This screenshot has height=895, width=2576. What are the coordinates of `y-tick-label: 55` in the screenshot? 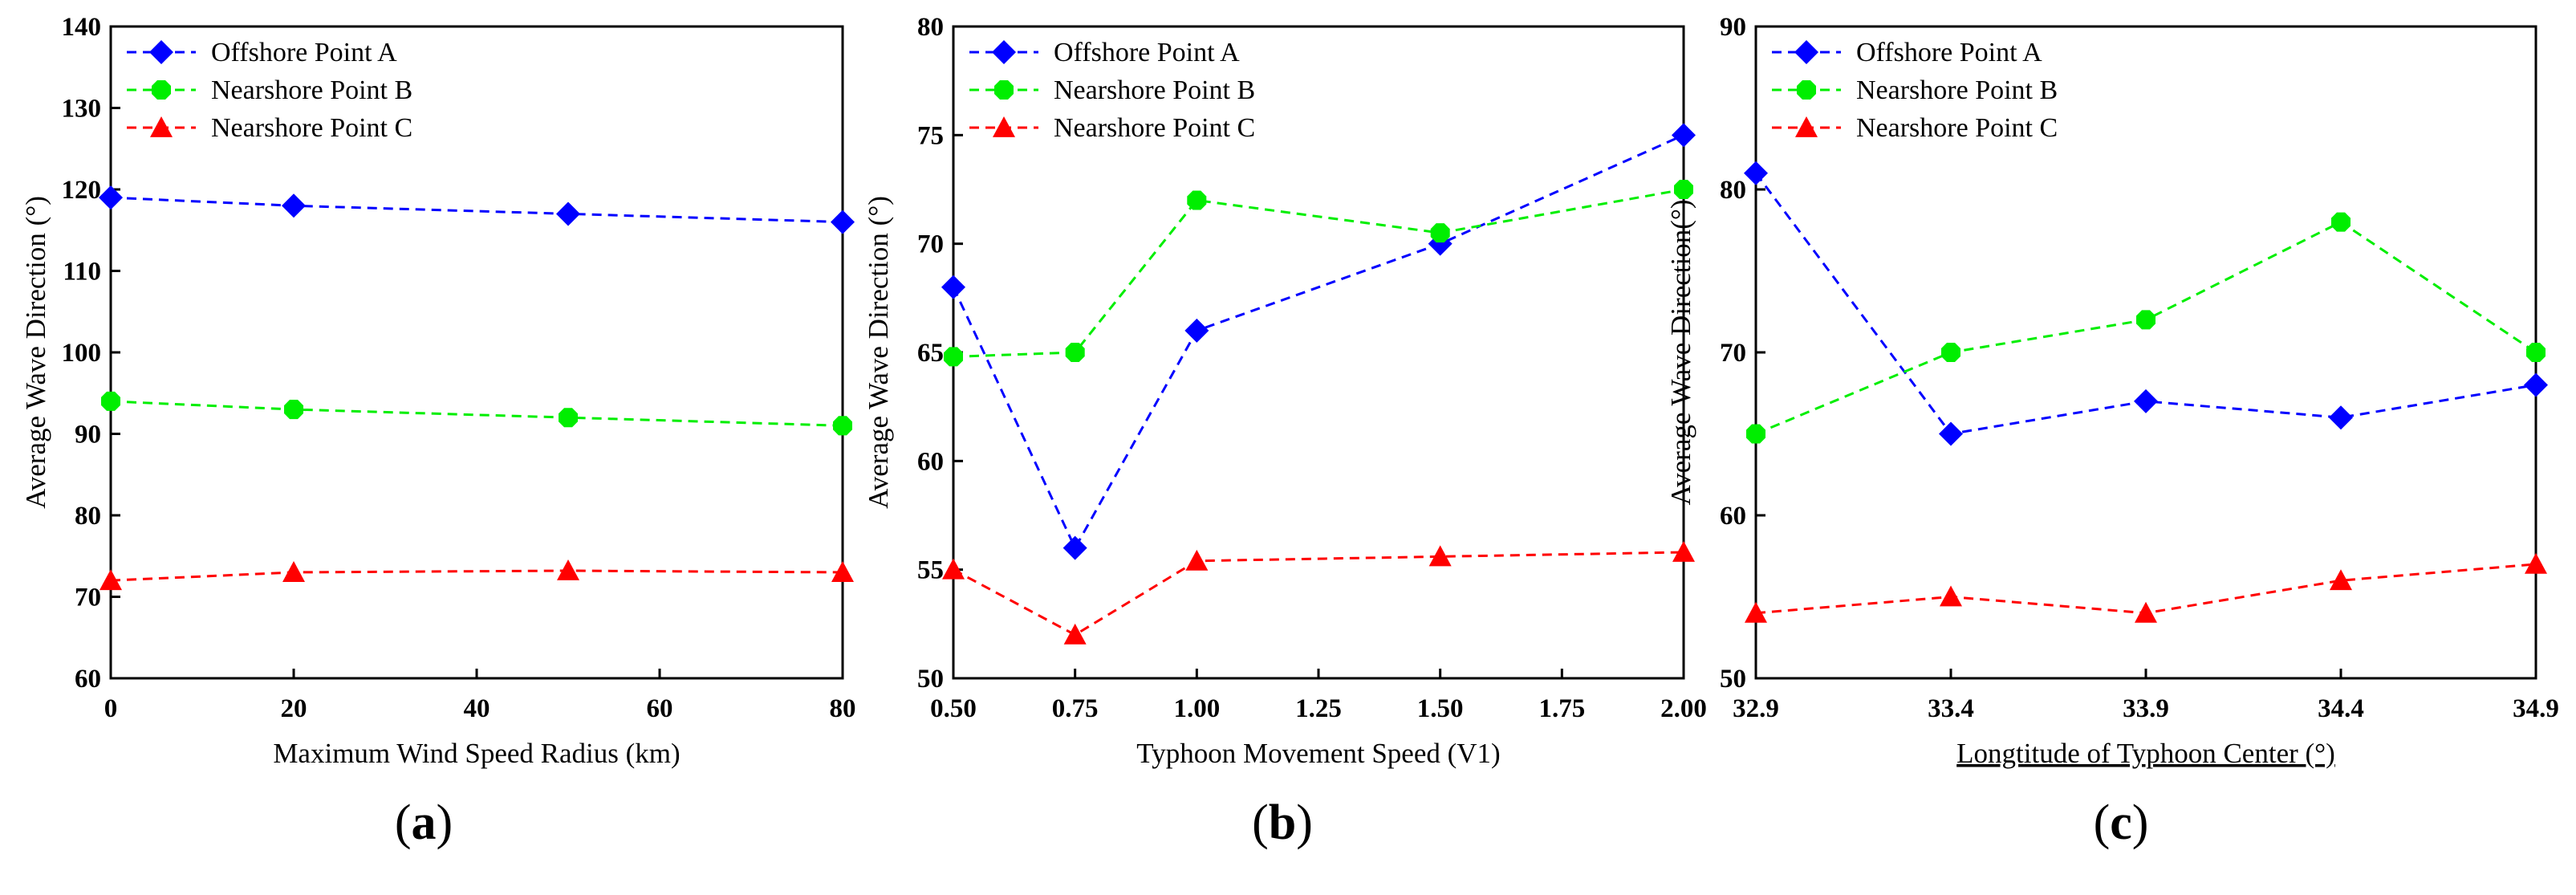 It's located at (931, 570).